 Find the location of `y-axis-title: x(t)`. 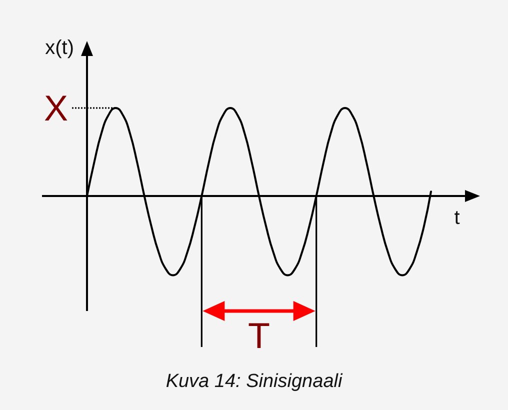

y-axis-title: x(t) is located at coordinates (59, 48).